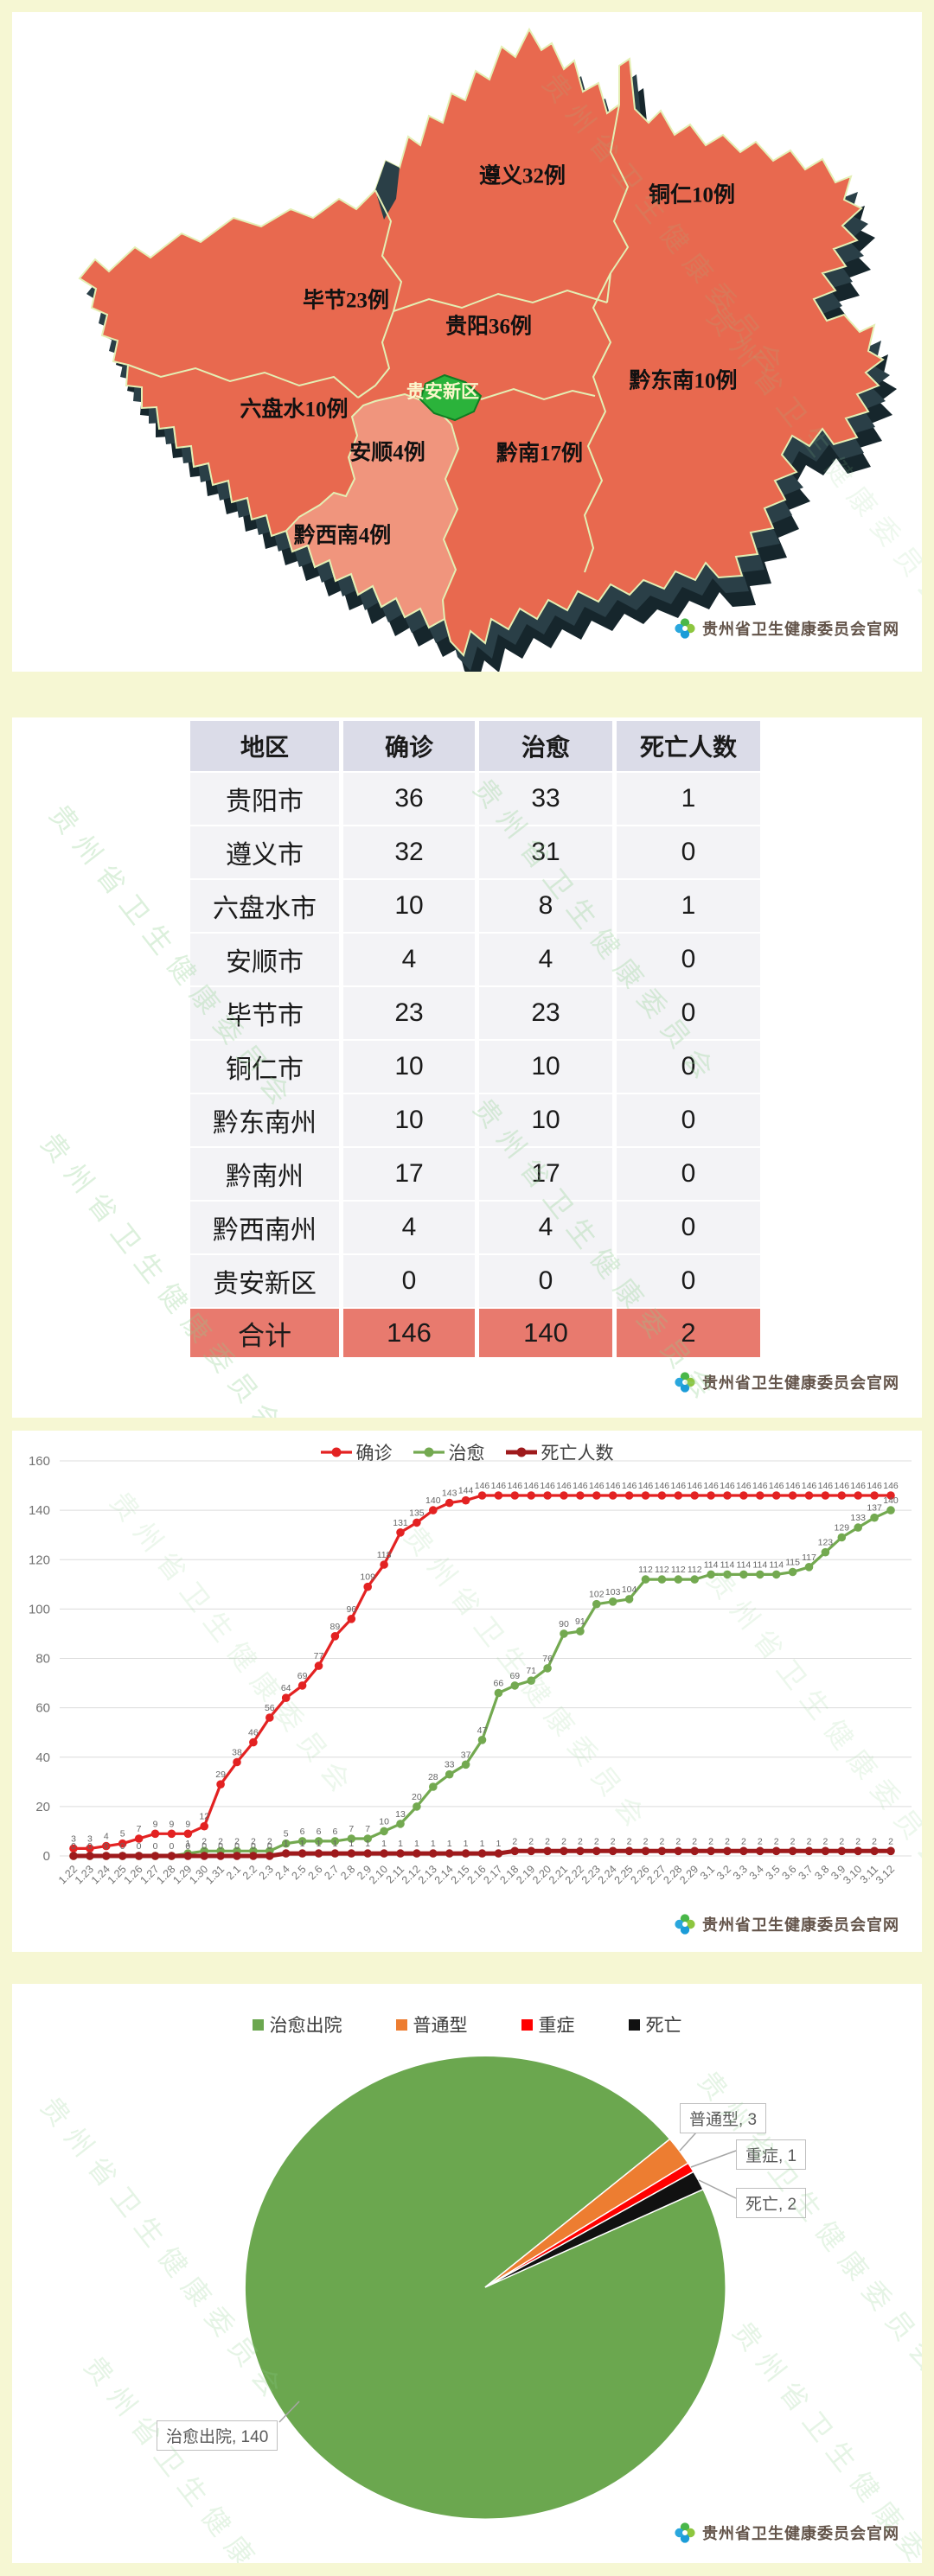 Image resolution: width=934 pixels, height=2576 pixels. What do you see at coordinates (891, 1500) in the screenshot?
I see `data-label: 140` at bounding box center [891, 1500].